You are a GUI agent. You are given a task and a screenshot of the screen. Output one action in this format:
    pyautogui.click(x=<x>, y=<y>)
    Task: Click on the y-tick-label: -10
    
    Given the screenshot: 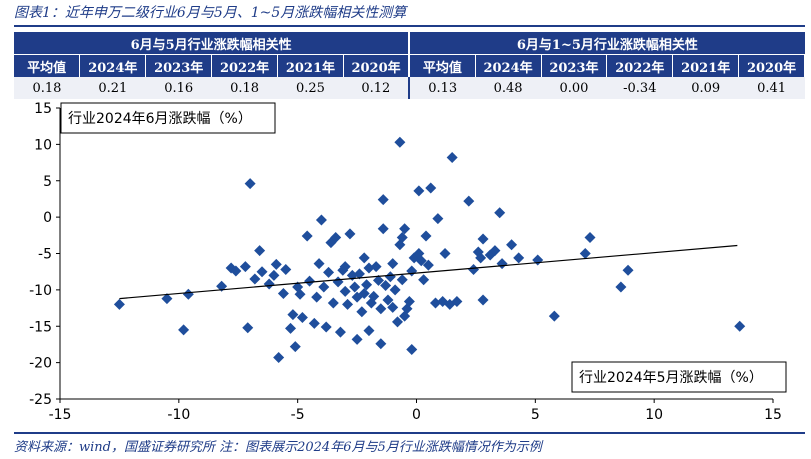 What is the action you would take?
    pyautogui.click(x=40, y=291)
    